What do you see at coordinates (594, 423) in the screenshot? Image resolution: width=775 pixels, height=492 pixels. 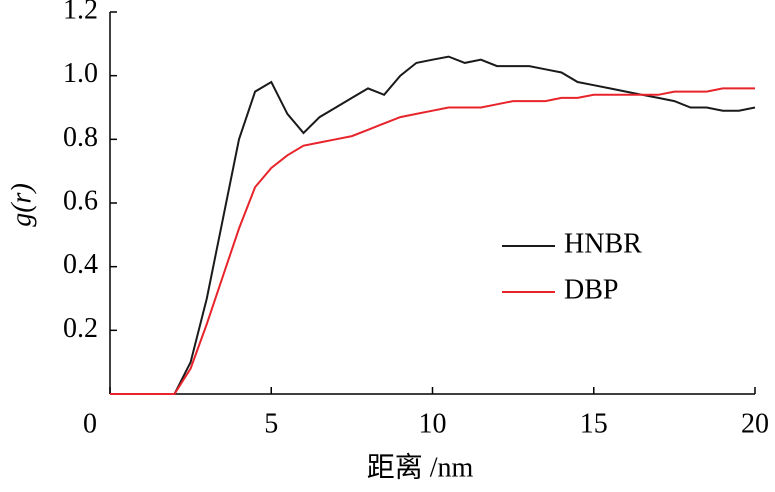 I see `x-tick-label: 15` at bounding box center [594, 423].